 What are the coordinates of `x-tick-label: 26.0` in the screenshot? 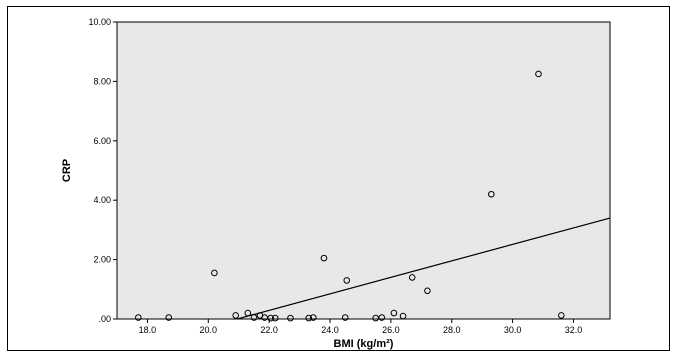 It's located at (391, 330).